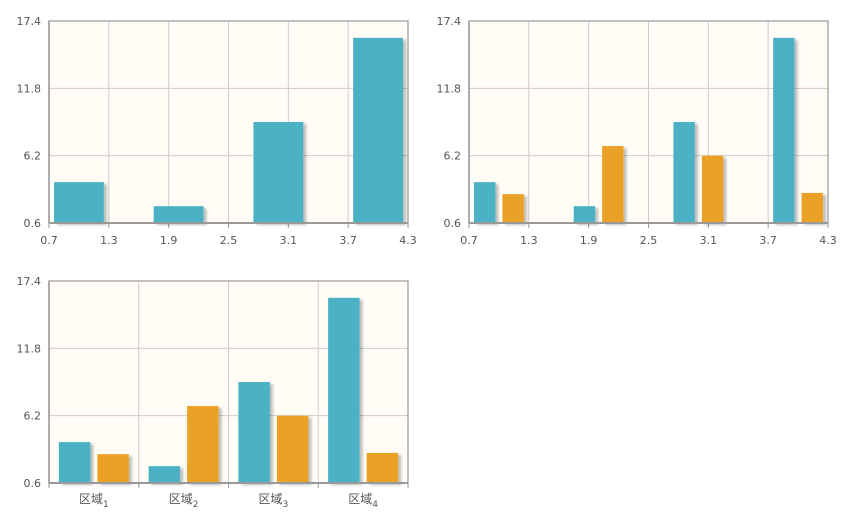 The image size is (859, 516). What do you see at coordinates (363, 501) in the screenshot?
I see `x-category-label: 区域4` at bounding box center [363, 501].